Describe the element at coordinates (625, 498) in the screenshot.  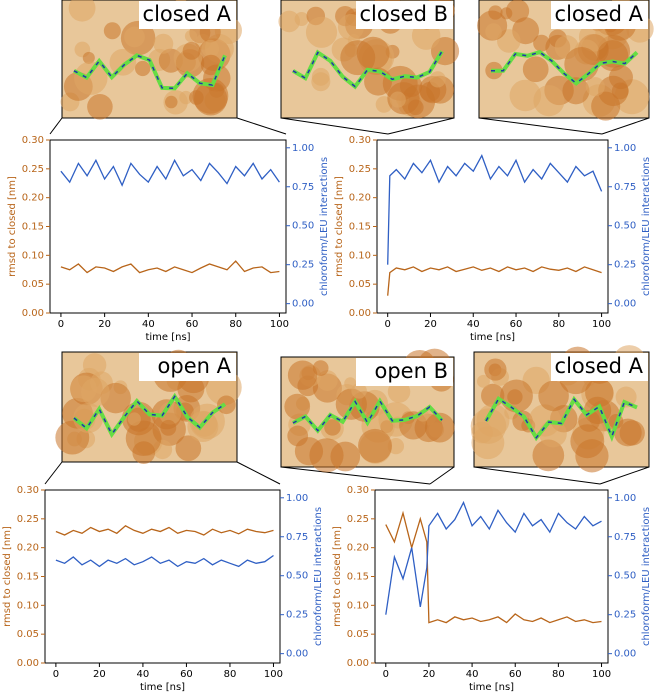
I see `y2-tick-label: 1.00` at that location.